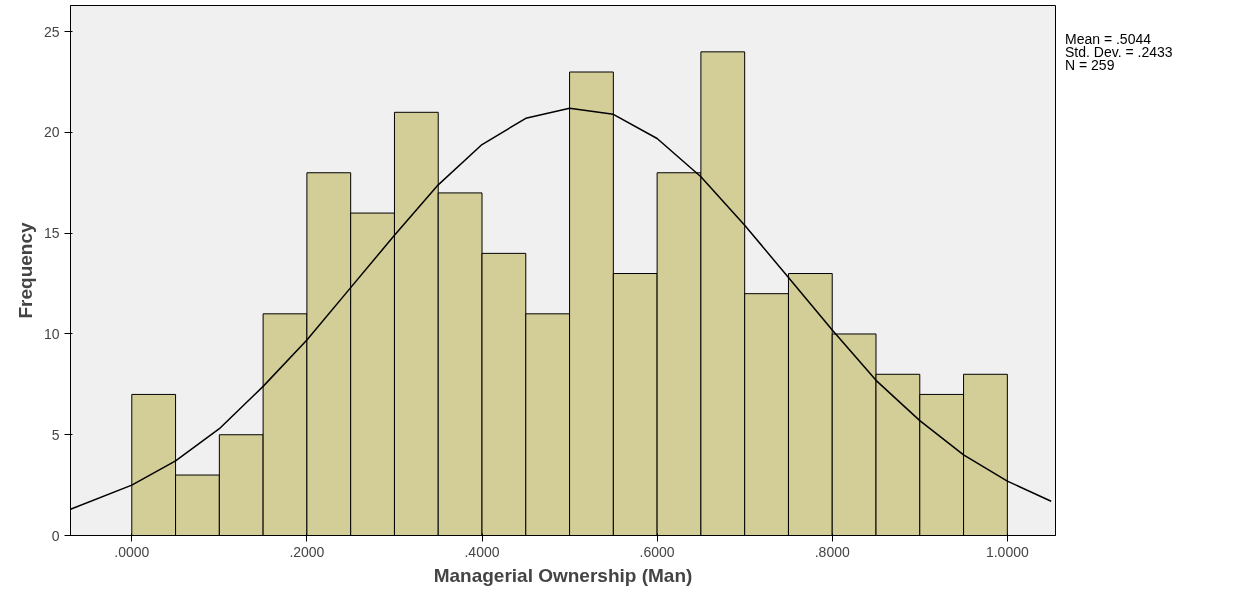 The image size is (1248, 600). Describe the element at coordinates (51, 132) in the screenshot. I see `y-tick-label: 20` at that location.